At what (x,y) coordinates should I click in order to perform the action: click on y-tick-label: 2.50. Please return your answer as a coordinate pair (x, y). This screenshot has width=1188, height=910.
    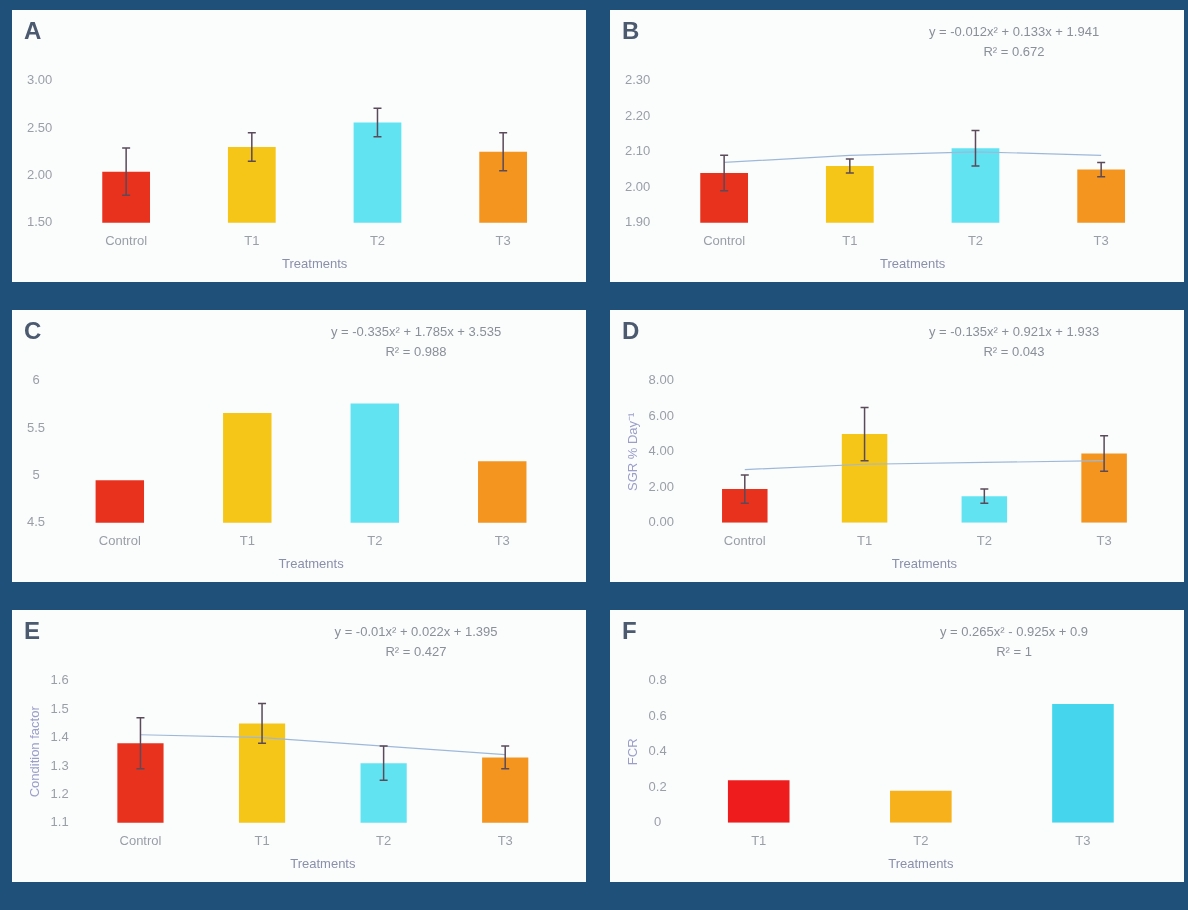
    Looking at the image, I should click on (39, 127).